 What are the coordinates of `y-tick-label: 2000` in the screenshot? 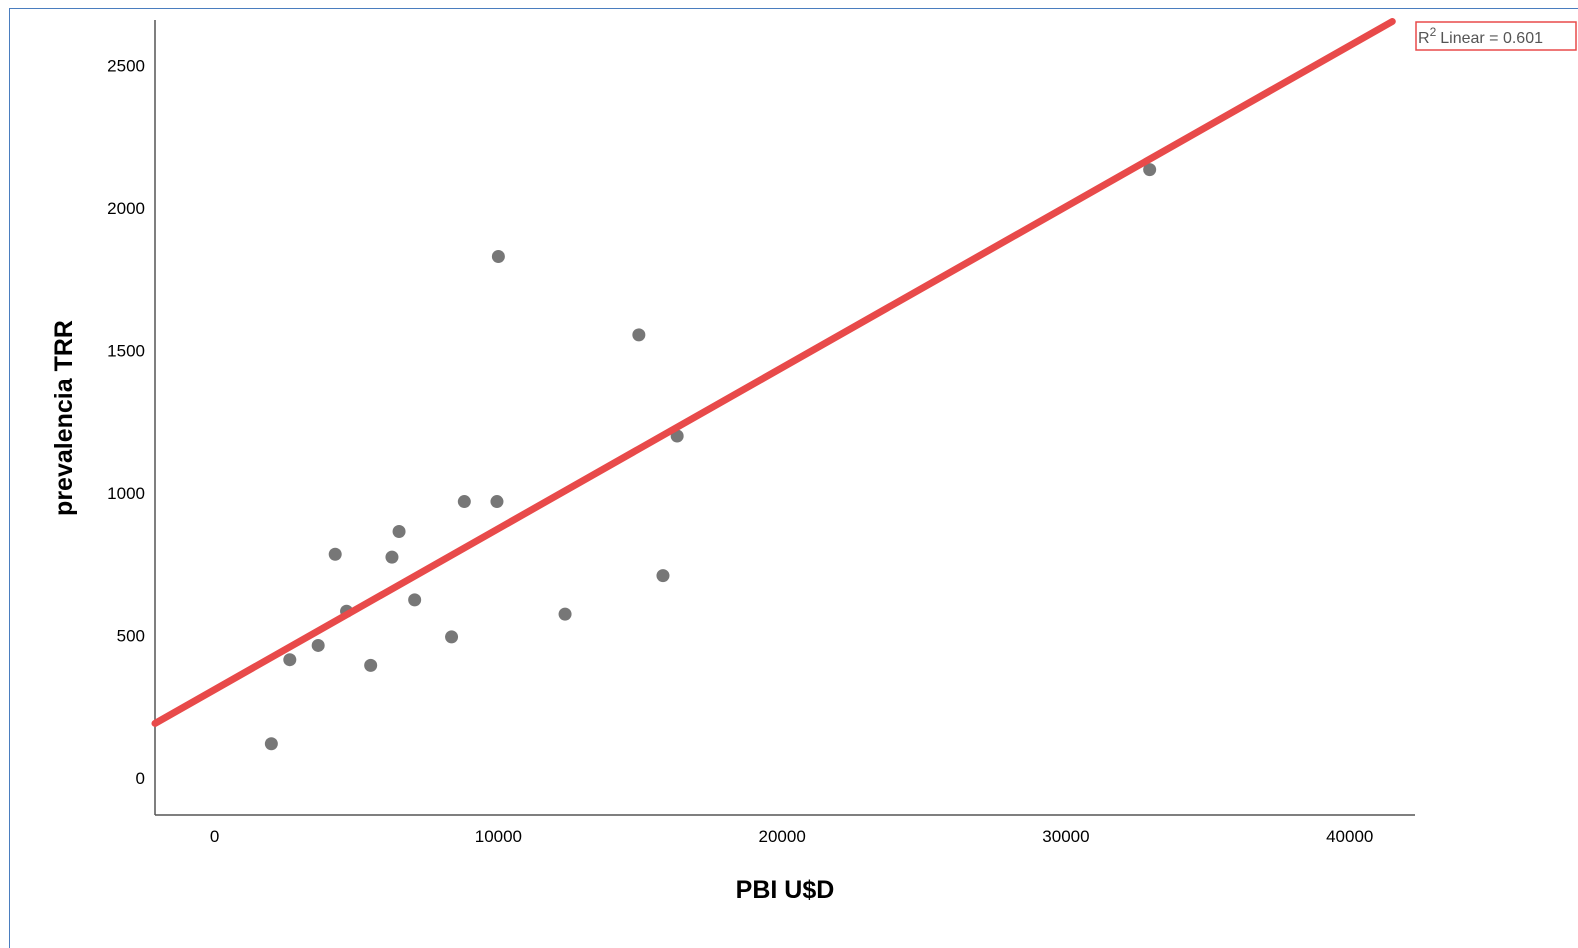 It's located at (126, 208).